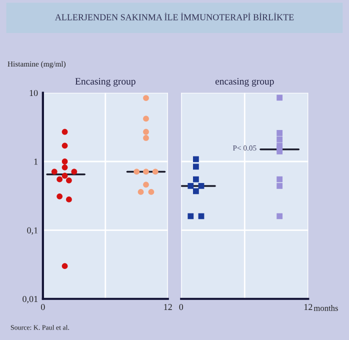 The height and width of the screenshot is (340, 349). Describe the element at coordinates (36, 161) in the screenshot. I see `y-tick-label: 1` at that location.